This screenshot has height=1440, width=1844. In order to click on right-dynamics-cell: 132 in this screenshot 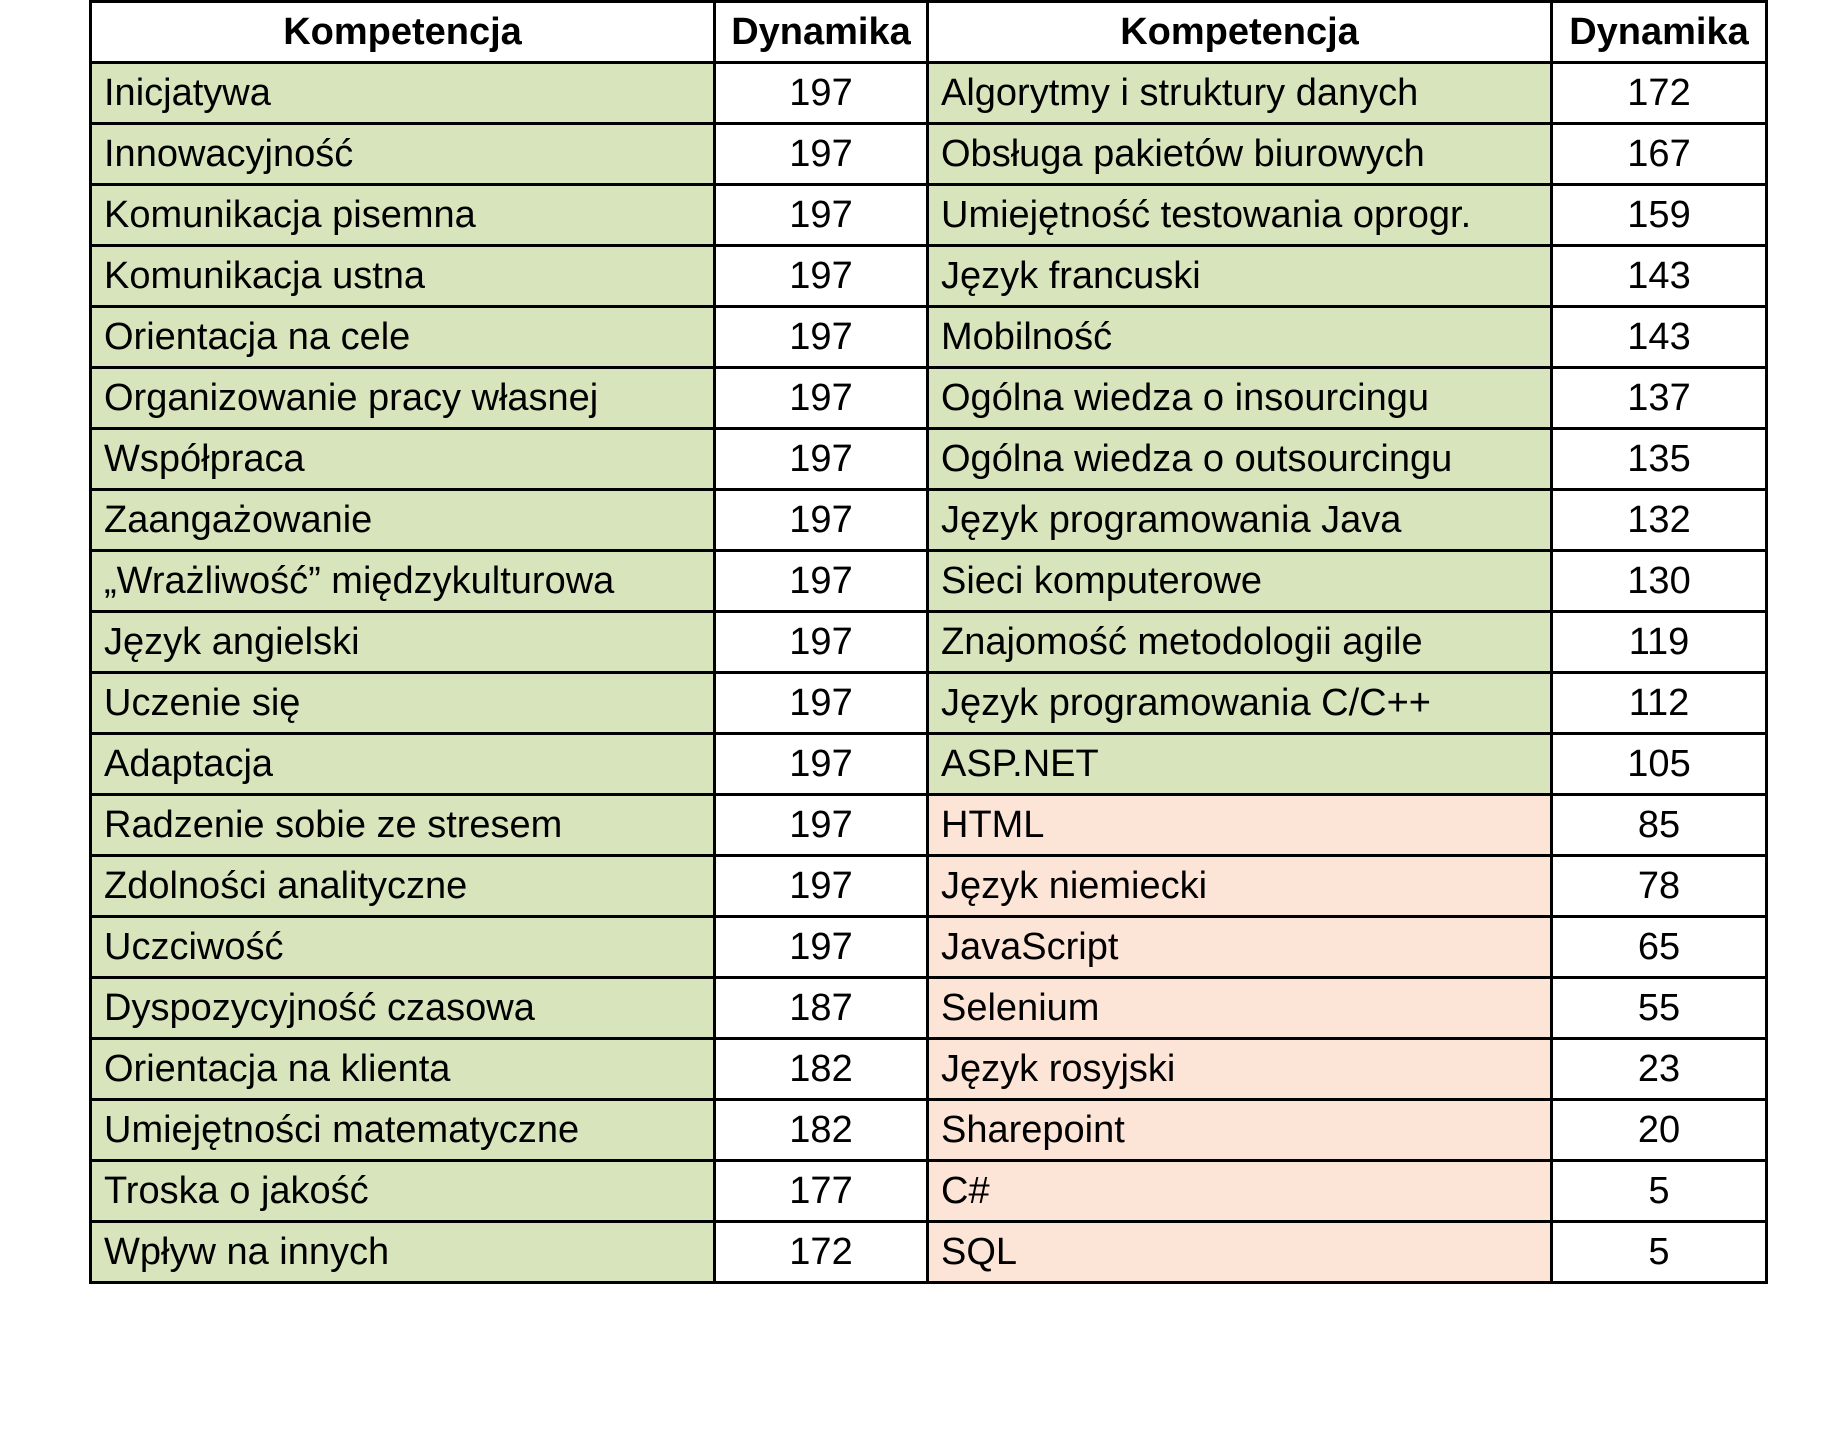, I will do `click(1659, 520)`.